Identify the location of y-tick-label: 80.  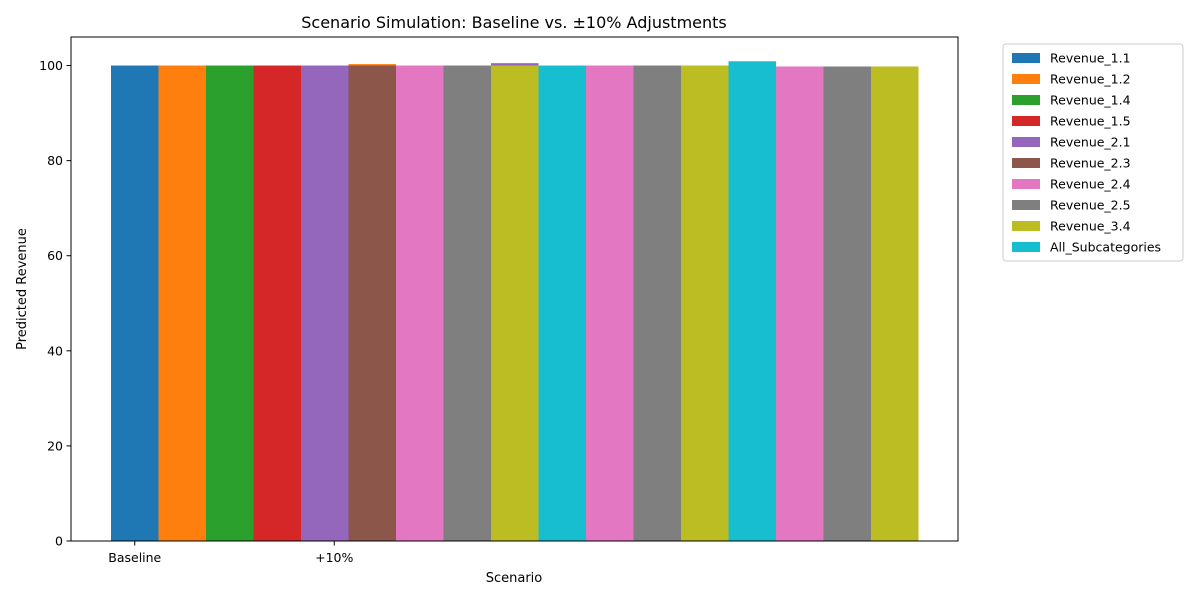
(55, 160).